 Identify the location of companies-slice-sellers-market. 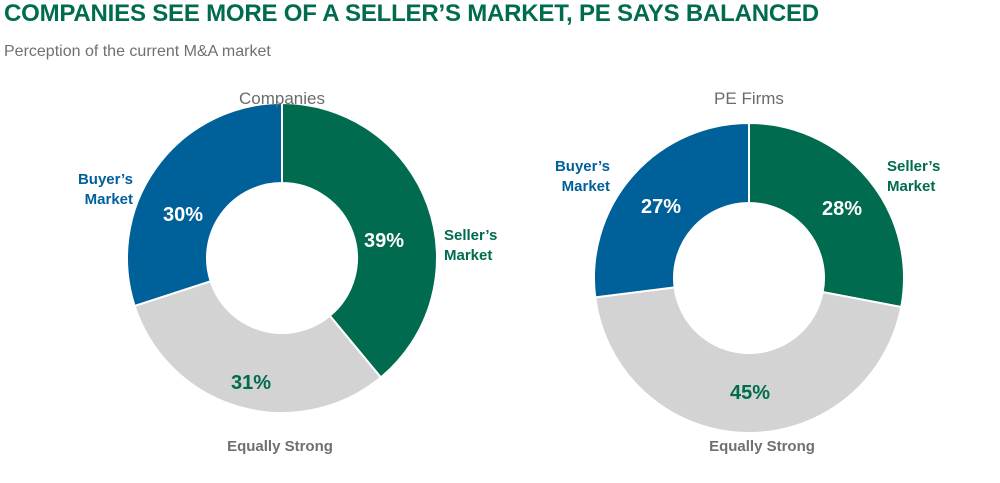
(359, 240).